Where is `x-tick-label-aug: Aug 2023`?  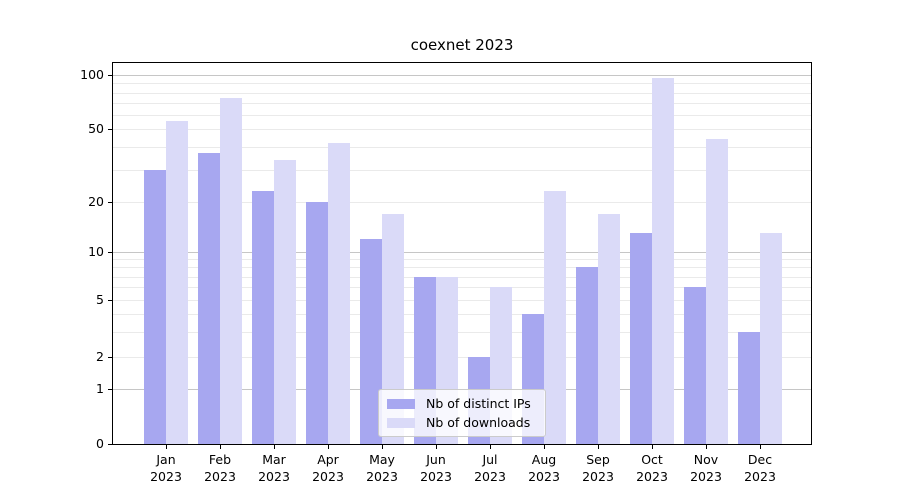
x-tick-label-aug: Aug 2023 is located at coordinates (544, 468).